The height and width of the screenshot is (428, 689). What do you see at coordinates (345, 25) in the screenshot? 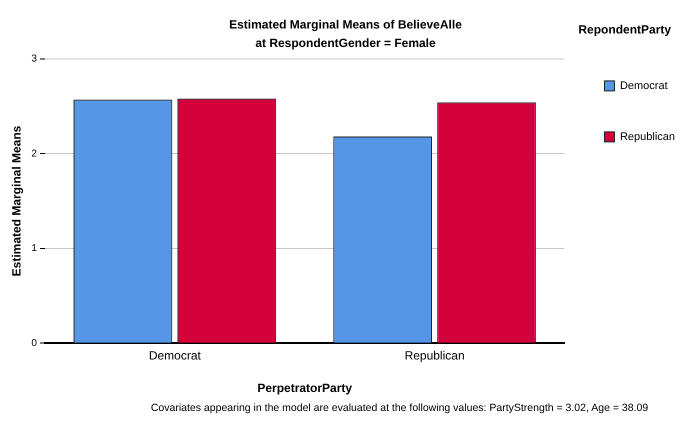
I see `chart-title: Estimated Marginal Means of BelieveAlle` at bounding box center [345, 25].